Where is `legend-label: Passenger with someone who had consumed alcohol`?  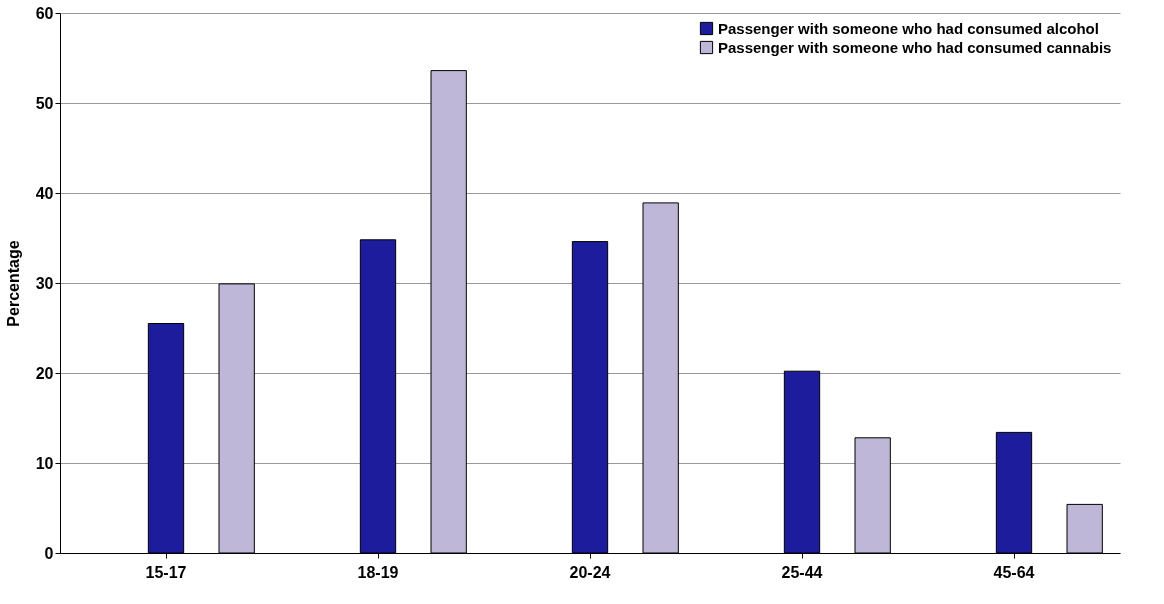
legend-label: Passenger with someone who had consumed alcohol is located at coordinates (908, 28).